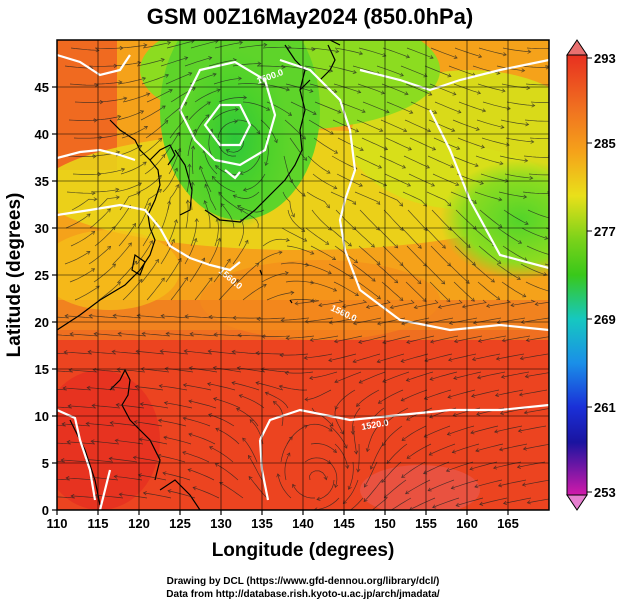 Image resolution: width=619 pixels, height=605 pixels. What do you see at coordinates (303, 523) in the screenshot?
I see `x-tick-label: 140` at bounding box center [303, 523].